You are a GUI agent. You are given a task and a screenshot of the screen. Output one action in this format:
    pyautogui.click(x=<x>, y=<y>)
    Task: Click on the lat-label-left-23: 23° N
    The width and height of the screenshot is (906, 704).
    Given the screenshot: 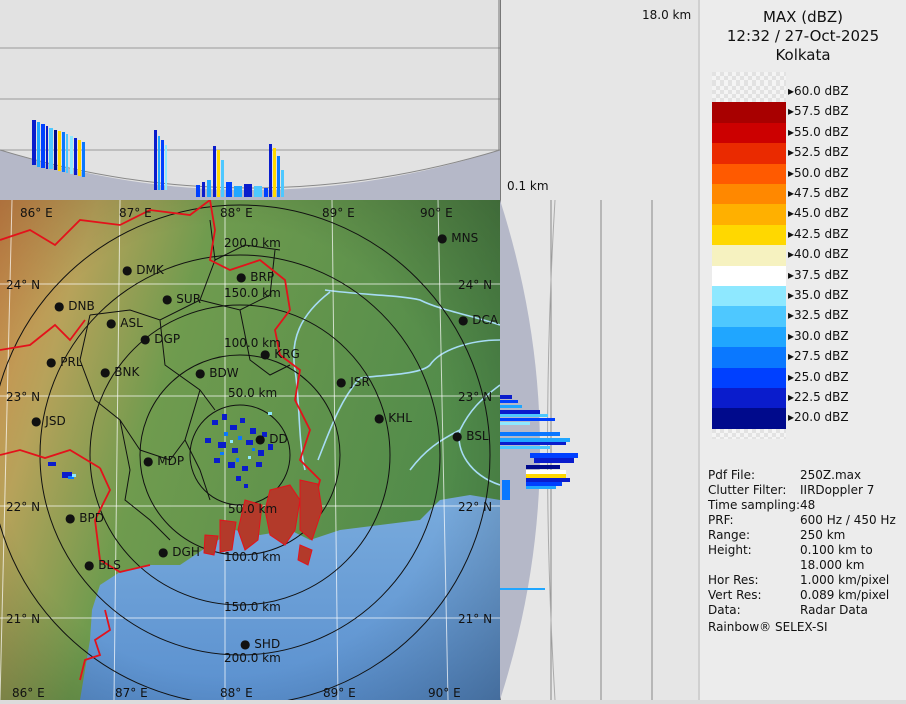 What is the action you would take?
    pyautogui.click(x=23, y=397)
    